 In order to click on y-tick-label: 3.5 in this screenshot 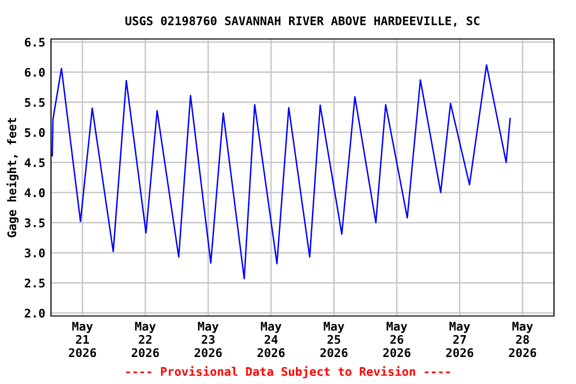, I will do `click(34, 223)`.